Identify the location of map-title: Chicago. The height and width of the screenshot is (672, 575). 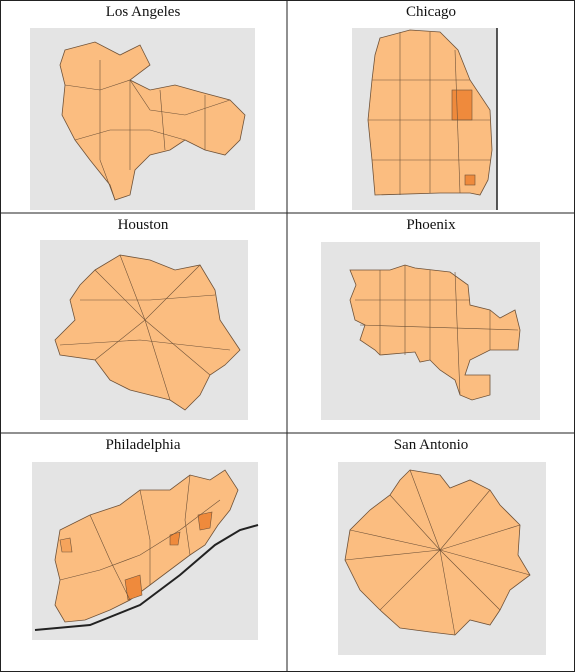
(431, 12).